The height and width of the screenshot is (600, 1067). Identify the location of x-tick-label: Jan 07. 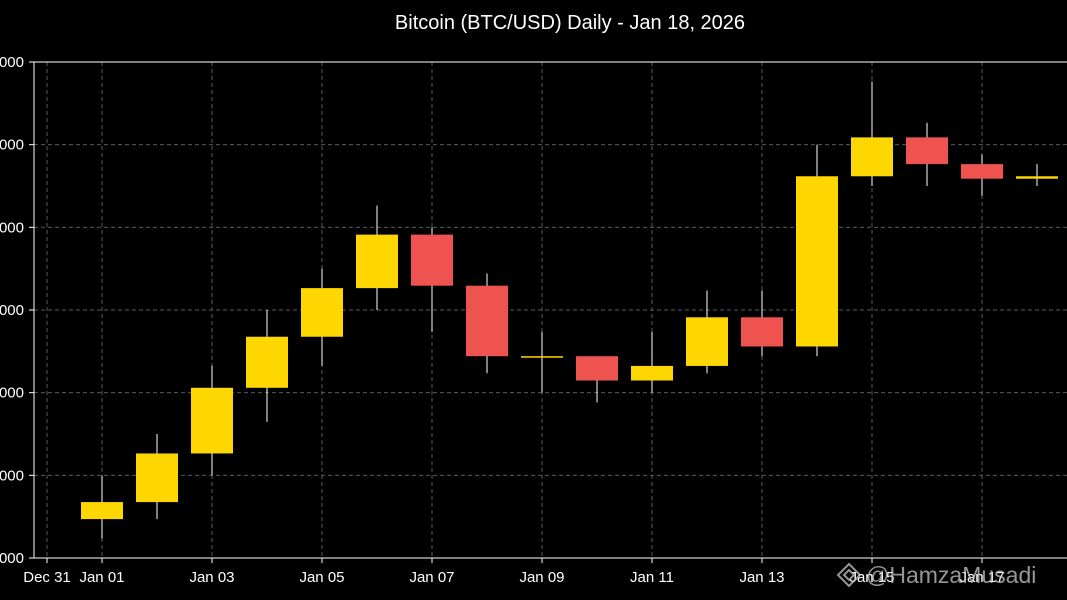
(431, 577).